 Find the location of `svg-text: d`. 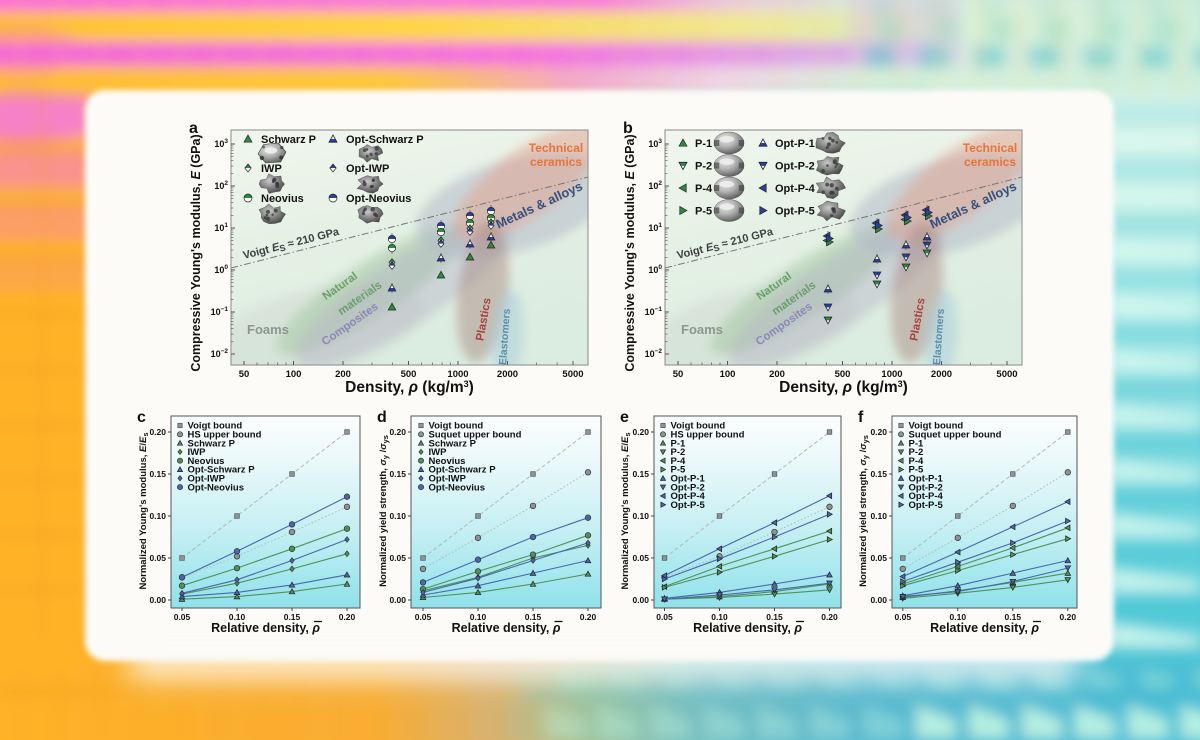

svg-text: d is located at coordinates (382, 417).